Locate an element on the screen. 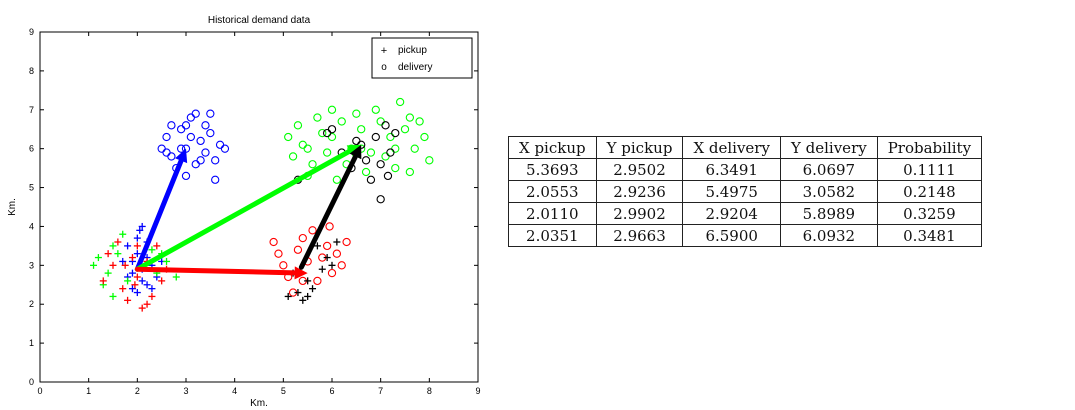  table-row: 2.0110 2.9902 2.9204 5.8989 0.3259 is located at coordinates (745, 214).